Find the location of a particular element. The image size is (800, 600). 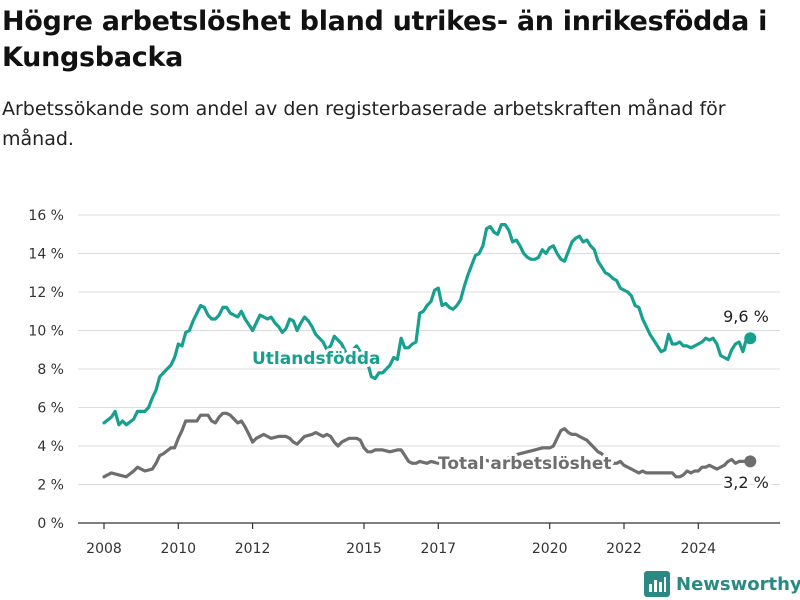

x-tick-label: 2015 is located at coordinates (364, 549).